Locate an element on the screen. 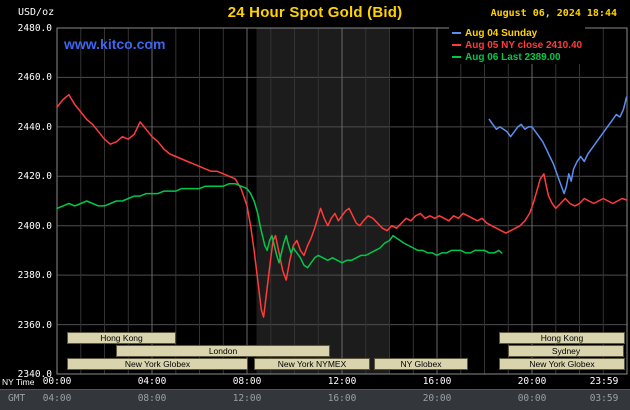  legend-label: Aug 06 Last 2389.00 is located at coordinates (513, 57).